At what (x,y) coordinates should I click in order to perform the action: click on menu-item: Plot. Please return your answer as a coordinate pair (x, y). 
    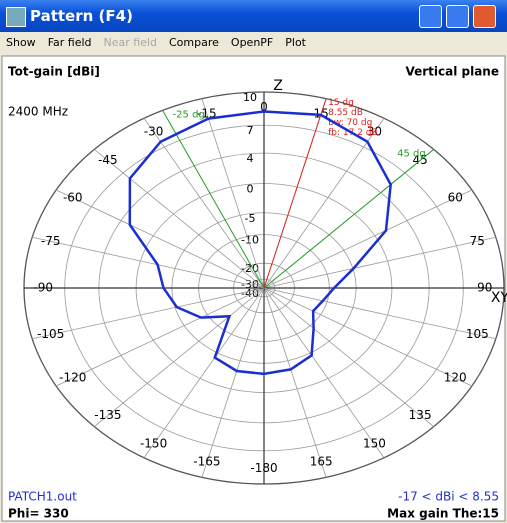
    Looking at the image, I should click on (295, 42).